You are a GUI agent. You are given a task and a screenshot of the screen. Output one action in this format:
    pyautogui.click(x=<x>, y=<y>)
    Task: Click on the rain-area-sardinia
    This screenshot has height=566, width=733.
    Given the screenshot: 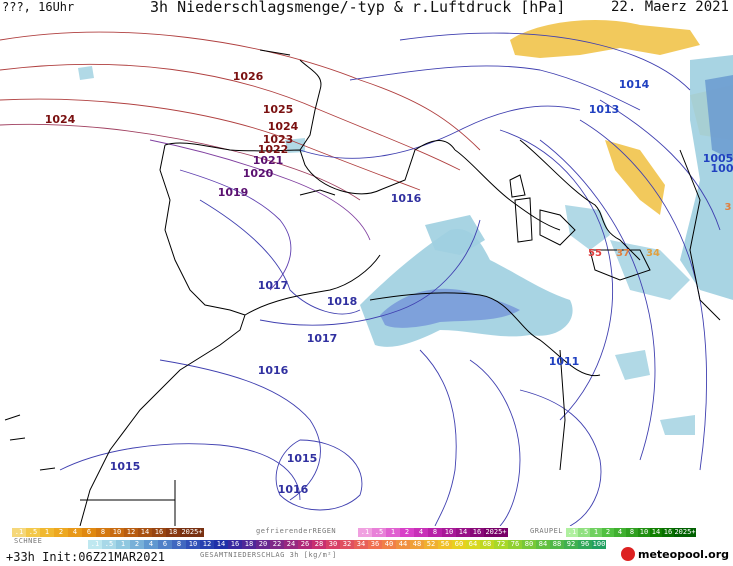 What is the action you would take?
    pyautogui.click(x=455, y=235)
    